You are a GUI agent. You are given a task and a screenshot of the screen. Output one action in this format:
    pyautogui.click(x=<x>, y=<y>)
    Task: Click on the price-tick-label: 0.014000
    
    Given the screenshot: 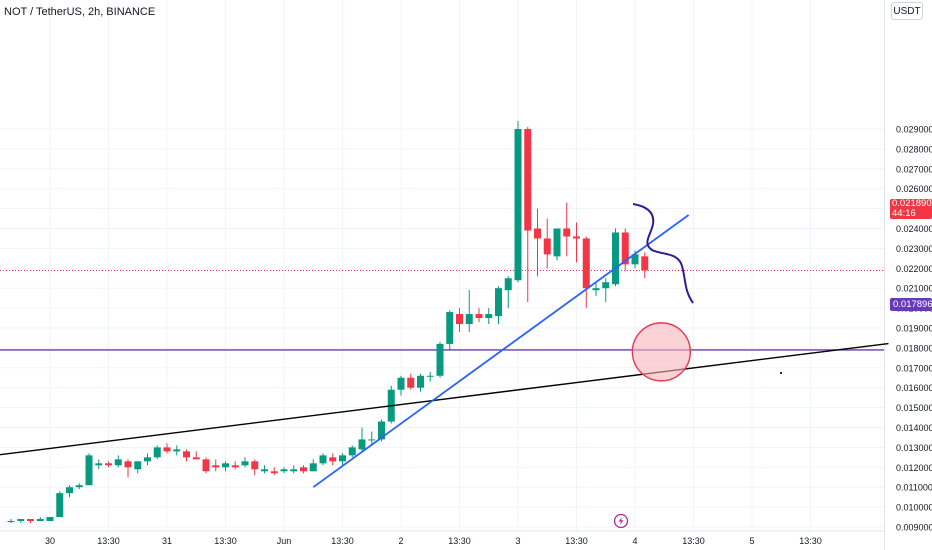 What is the action you would take?
    pyautogui.click(x=914, y=428)
    